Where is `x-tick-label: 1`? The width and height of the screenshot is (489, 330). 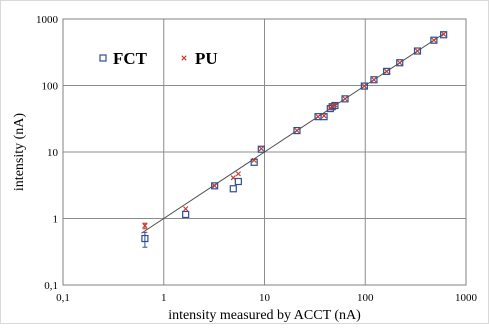
x-tick-label: 1 is located at coordinates (164, 298).